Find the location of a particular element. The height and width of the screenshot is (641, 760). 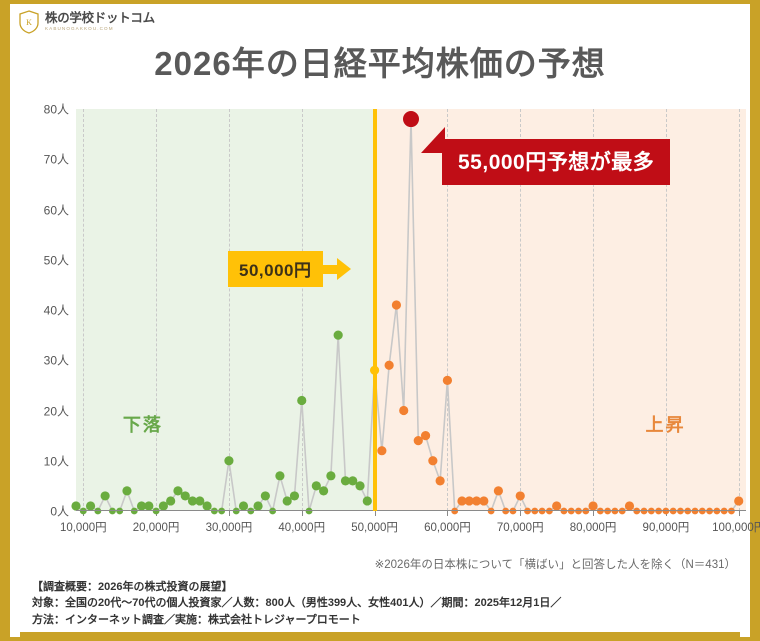

survey-summary-line-3: 方法：インターネット調査／実施：株式会社トレジャープロモート is located at coordinates (196, 619).